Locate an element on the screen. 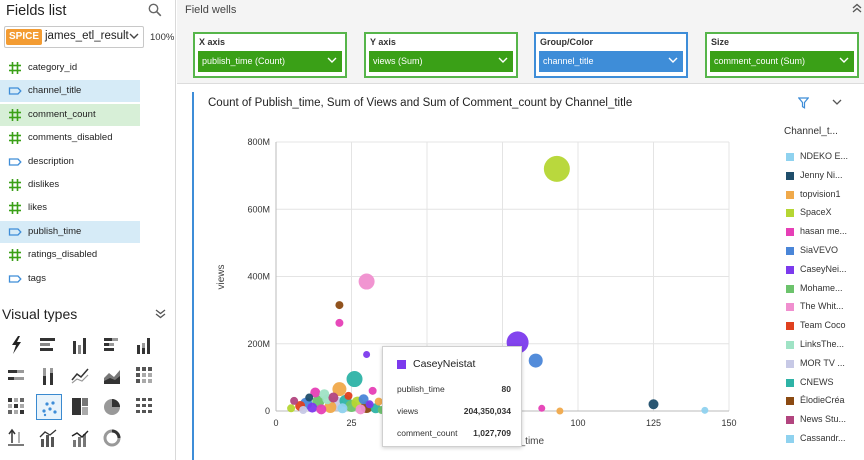  size-field-pill: comment_count (Sum) is located at coordinates (782, 61).